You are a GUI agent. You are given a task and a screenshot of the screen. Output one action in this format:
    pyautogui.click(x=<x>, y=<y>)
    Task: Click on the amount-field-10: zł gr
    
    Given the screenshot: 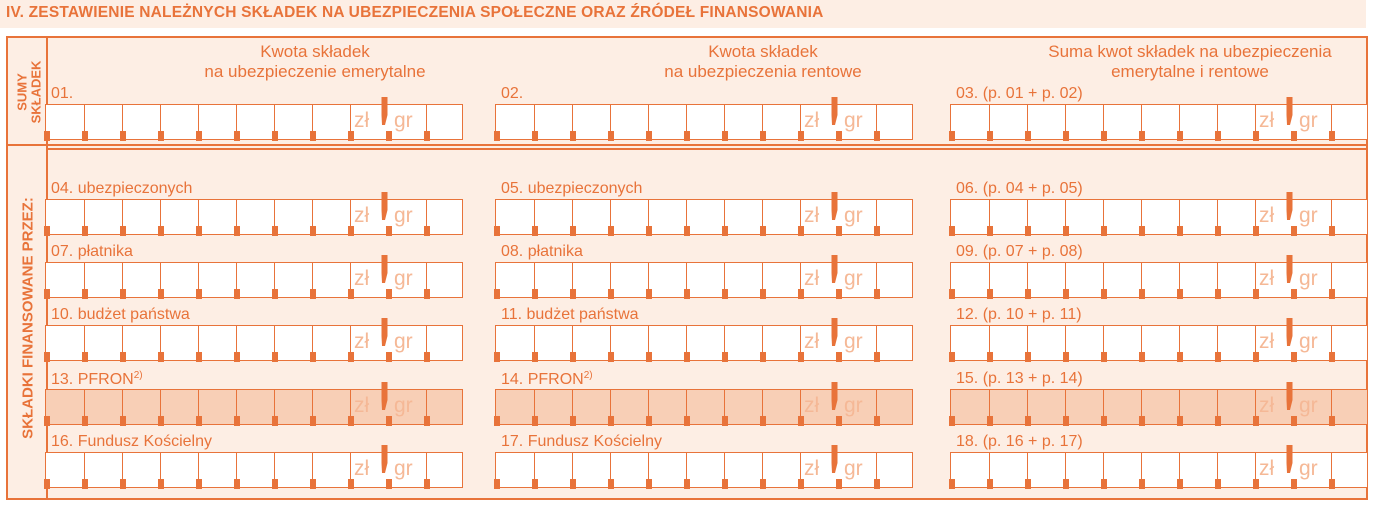 What is the action you would take?
    pyautogui.click(x=253, y=340)
    